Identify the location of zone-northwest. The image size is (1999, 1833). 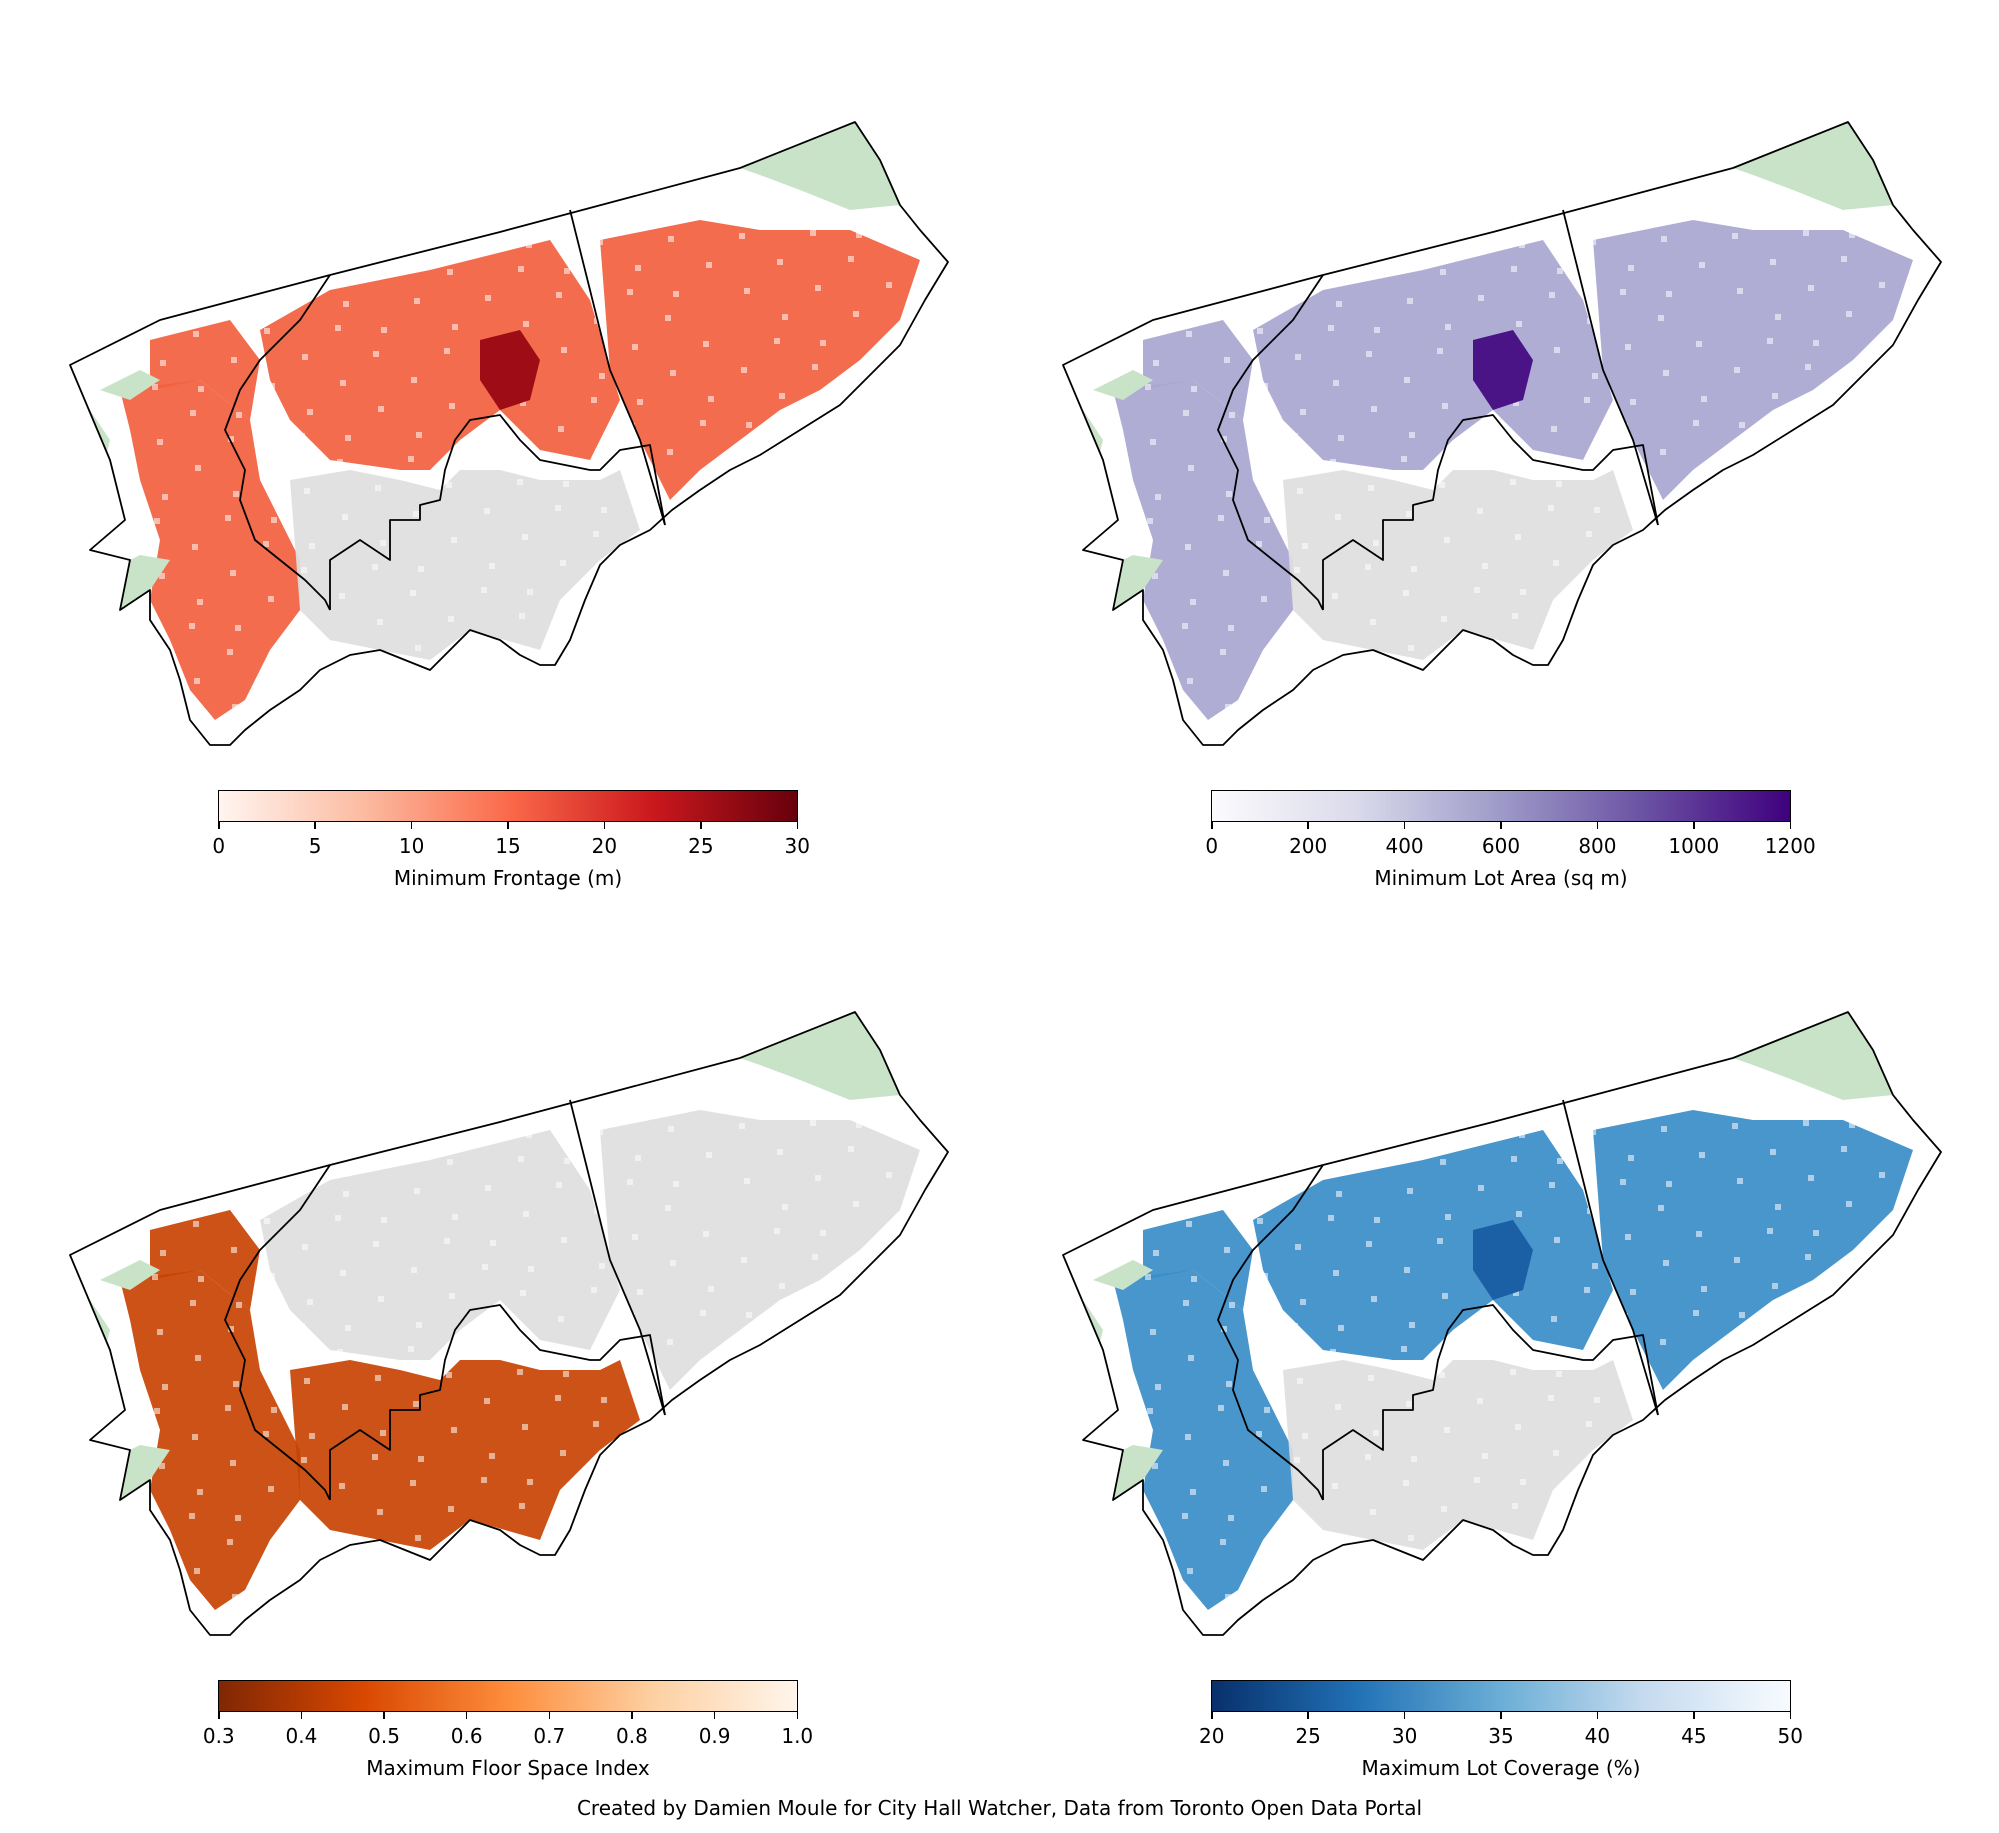
(205, 1260).